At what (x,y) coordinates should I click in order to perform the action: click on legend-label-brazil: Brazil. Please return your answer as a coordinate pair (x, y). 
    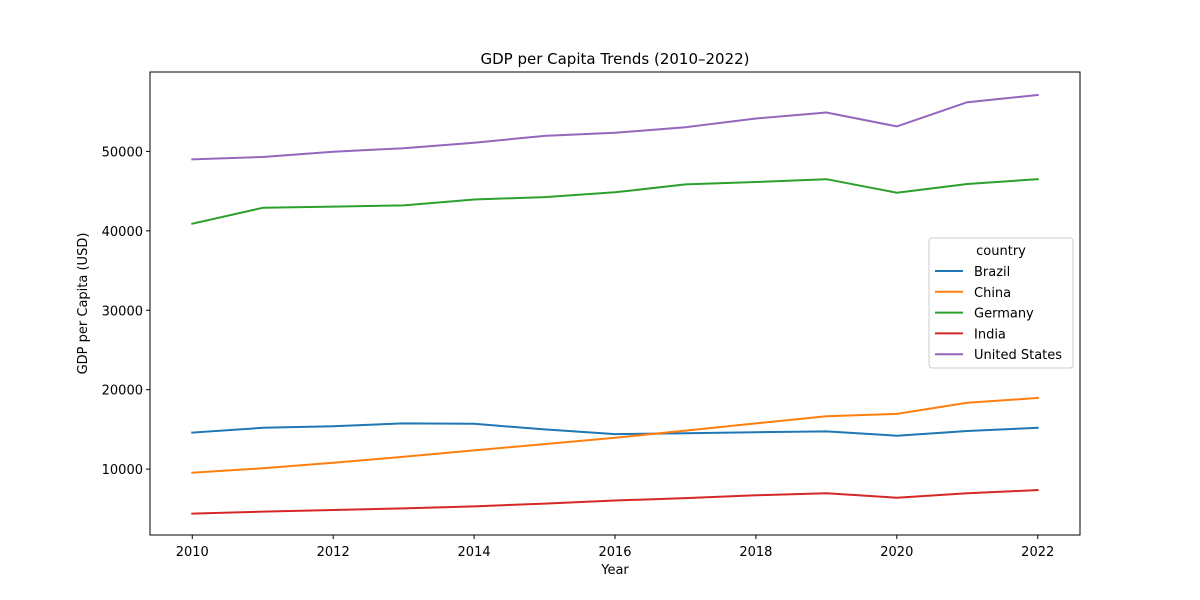
    Looking at the image, I should click on (992, 272).